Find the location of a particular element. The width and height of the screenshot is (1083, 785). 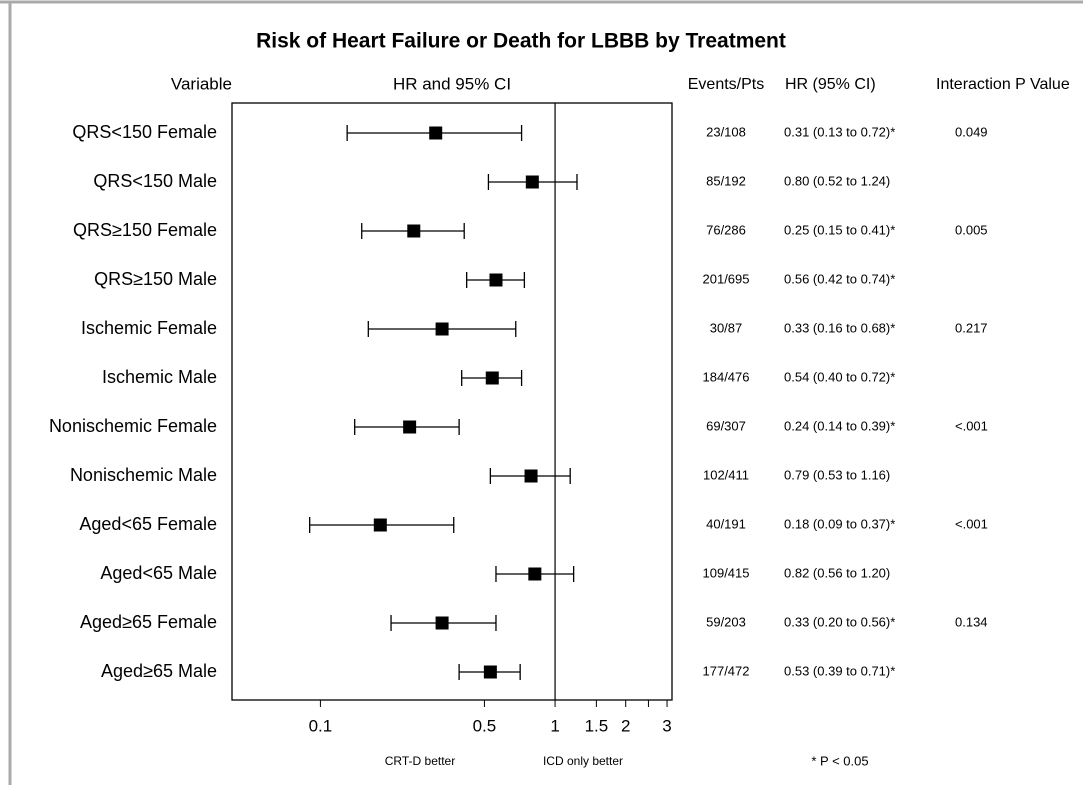

row-label: Aged<65 Male is located at coordinates (158, 573).